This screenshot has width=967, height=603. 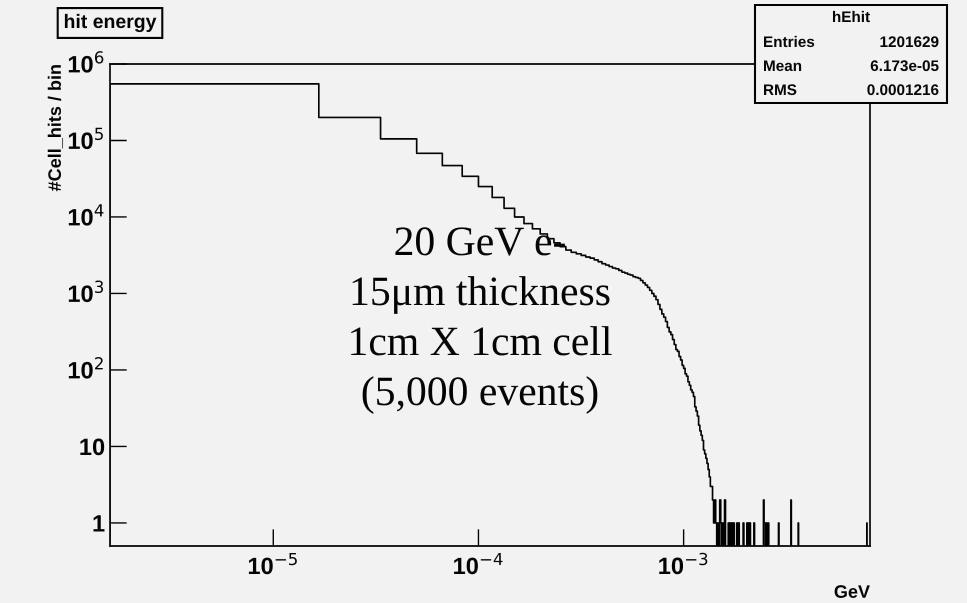 I want to click on annotation: 1cm X 1cm cell, so click(x=481, y=341).